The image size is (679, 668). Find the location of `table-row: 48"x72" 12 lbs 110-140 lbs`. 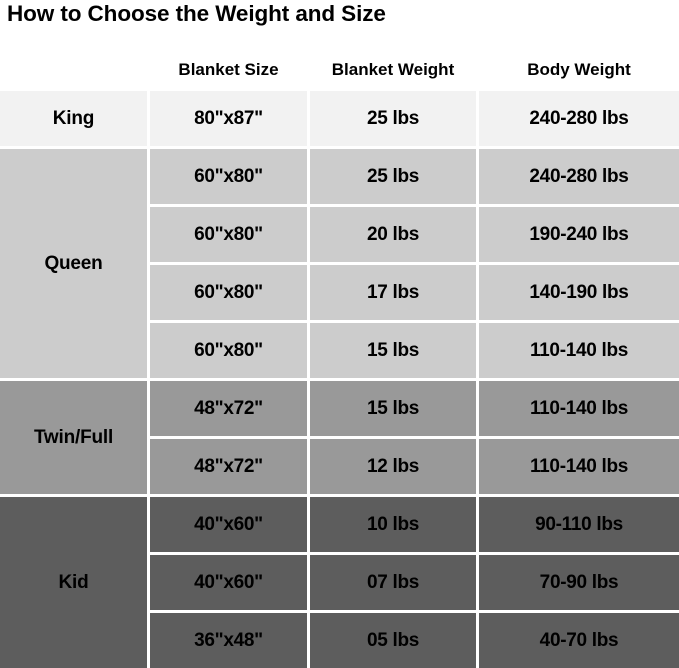

table-row: 48"x72" 12 lbs 110-140 lbs is located at coordinates (414, 466).